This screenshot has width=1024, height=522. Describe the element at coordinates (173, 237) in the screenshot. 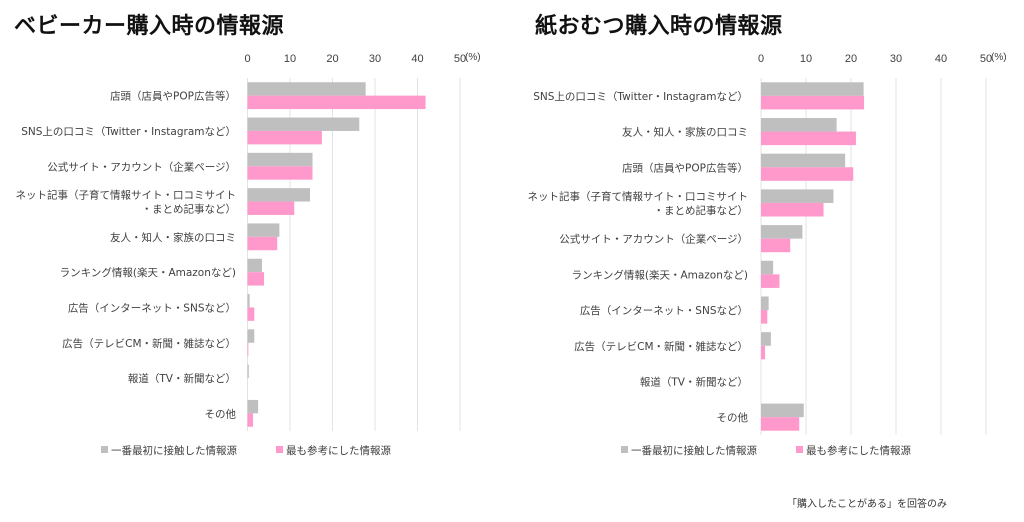

I see `category-label-stroller: 友人・知人・家族の口コミ` at that location.